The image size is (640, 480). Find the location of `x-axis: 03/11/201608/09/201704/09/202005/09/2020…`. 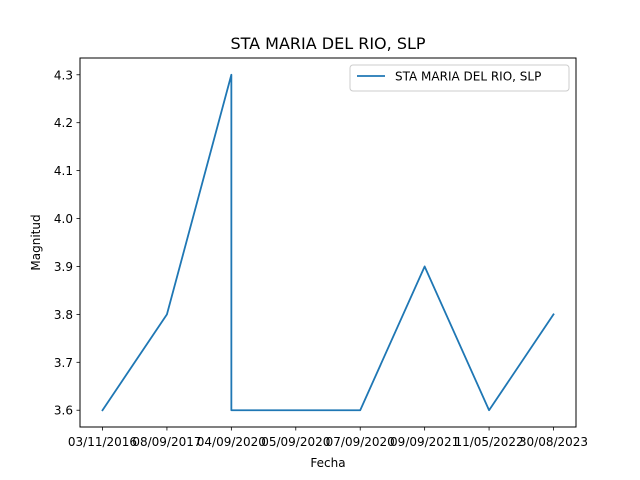

x-axis: 03/11/201608/09/201704/09/202005/09/2020… is located at coordinates (328, 438).